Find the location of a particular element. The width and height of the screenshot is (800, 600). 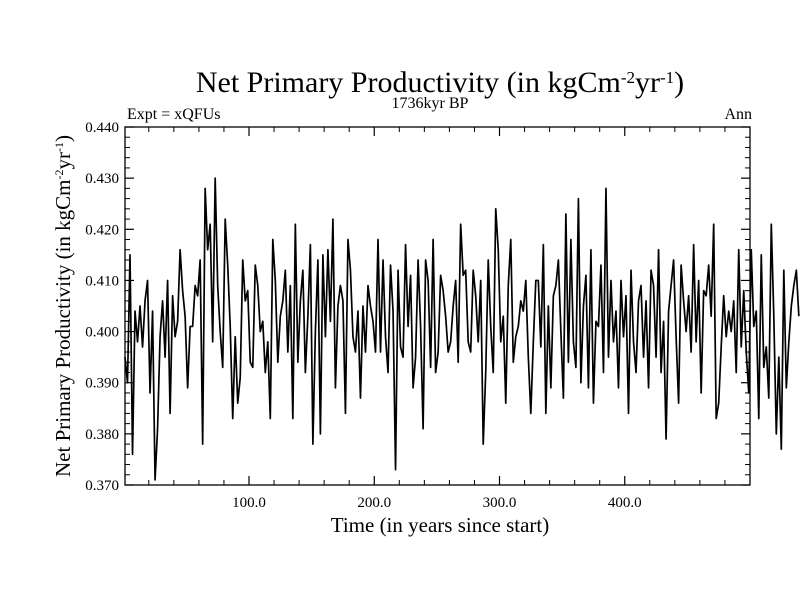

x-tick-label: 200.0 is located at coordinates (374, 503).